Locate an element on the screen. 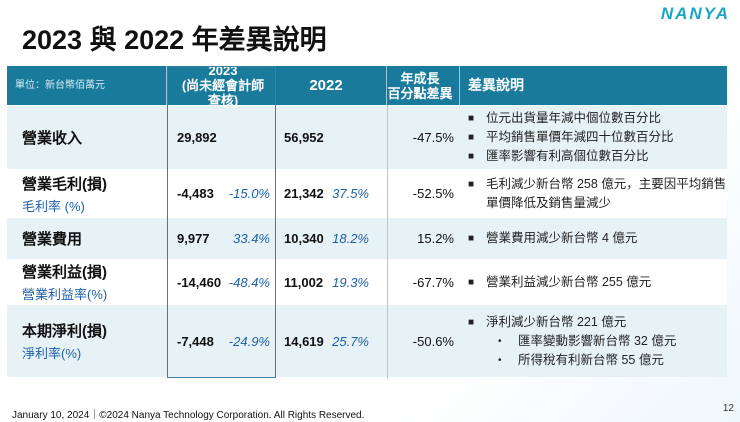 The height and width of the screenshot is (422, 740). pct-2022: 37.5% is located at coordinates (350, 193).